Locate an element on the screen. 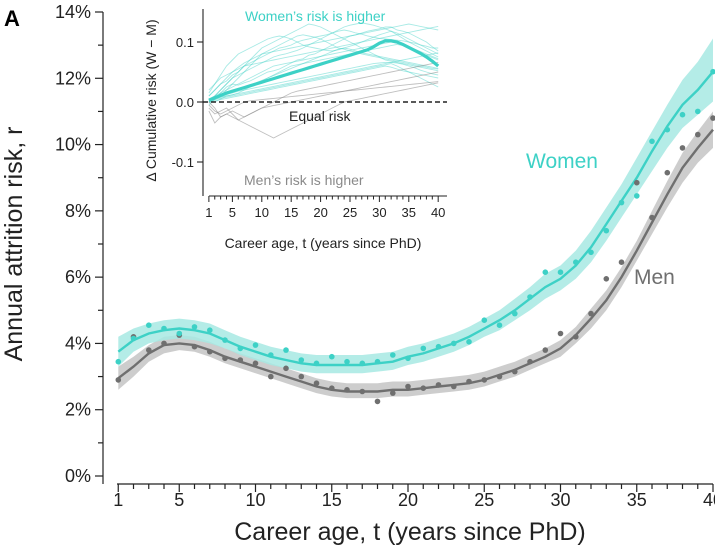 This screenshot has height=550, width=715. inset-axes: 0.10.0-0.11 5 10 15 20 25 30 35 40 is located at coordinates (309, 114).